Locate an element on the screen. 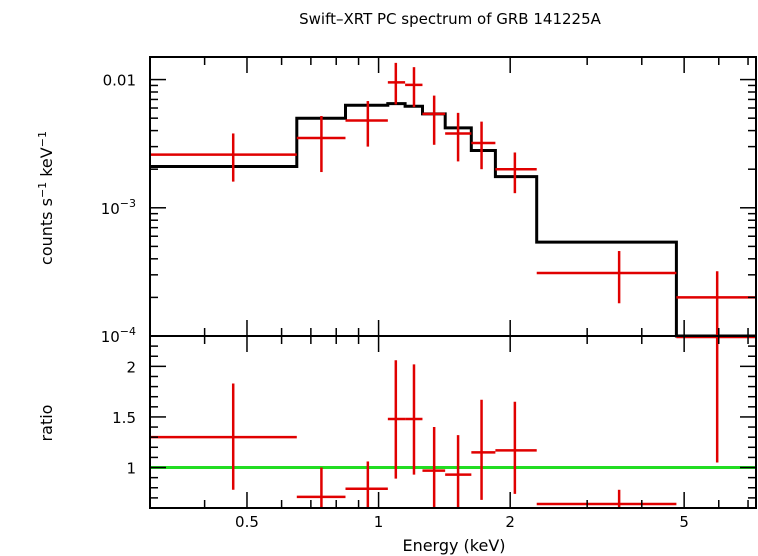 The height and width of the screenshot is (556, 758). x-tick-label: 2 is located at coordinates (510, 522).